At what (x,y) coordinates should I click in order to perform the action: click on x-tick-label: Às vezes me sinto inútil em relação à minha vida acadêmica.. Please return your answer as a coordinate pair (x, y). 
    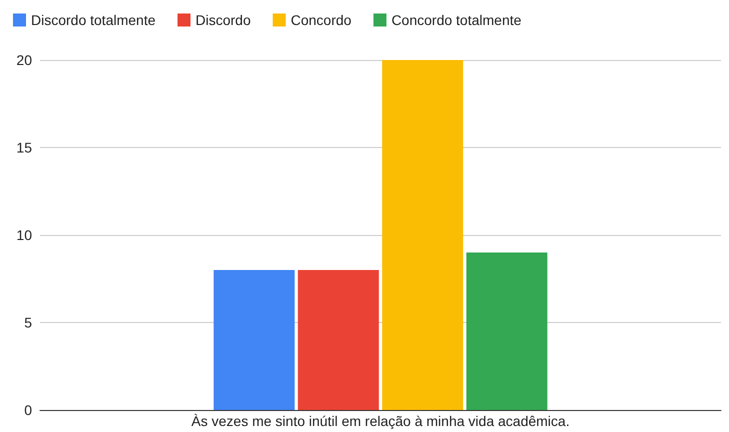
    Looking at the image, I should click on (380, 421).